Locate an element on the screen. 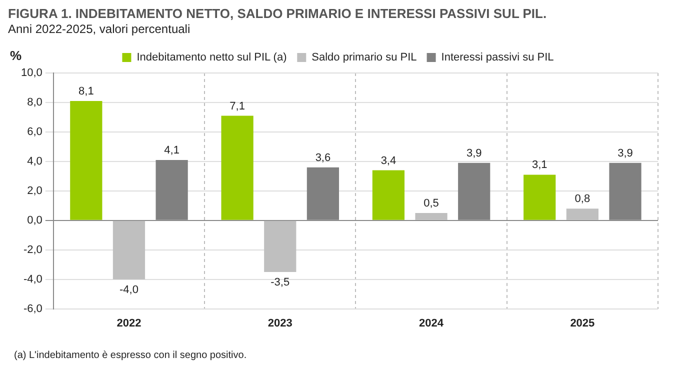  x-tick-label: 2023 is located at coordinates (280, 323).